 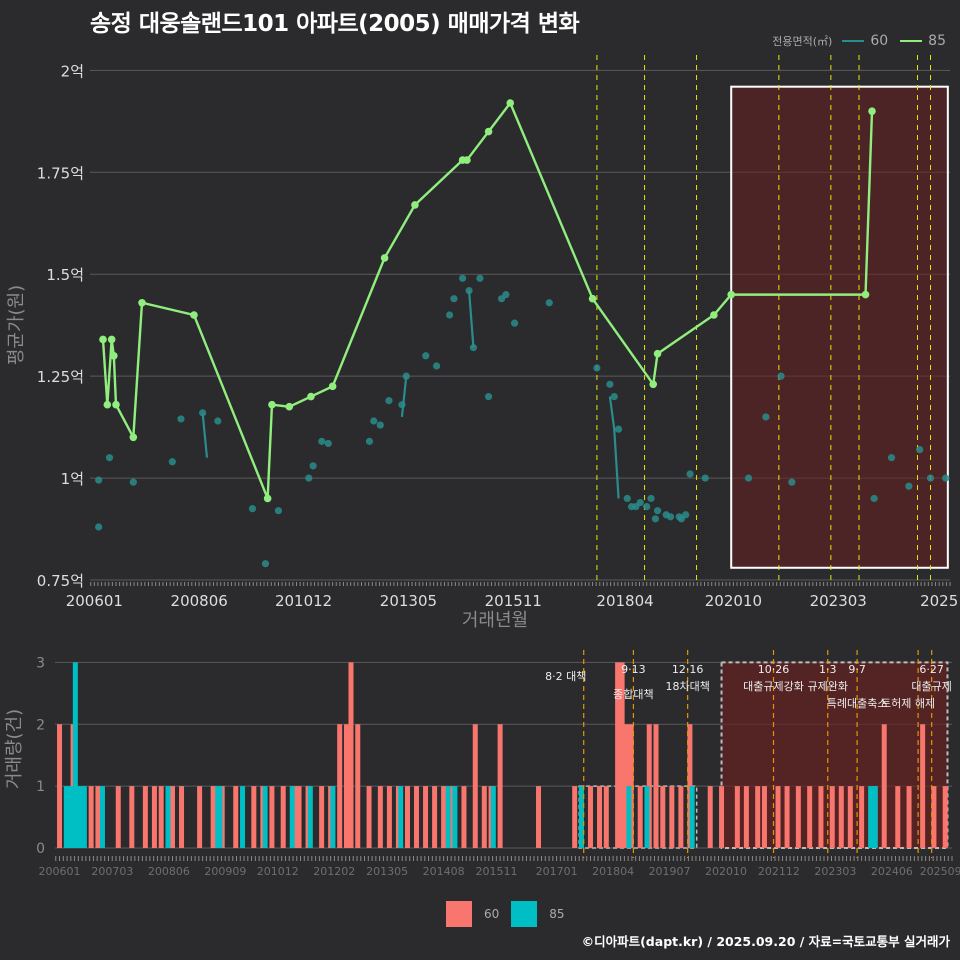 I want to click on policy-date-label: 9·13, so click(x=633, y=669).